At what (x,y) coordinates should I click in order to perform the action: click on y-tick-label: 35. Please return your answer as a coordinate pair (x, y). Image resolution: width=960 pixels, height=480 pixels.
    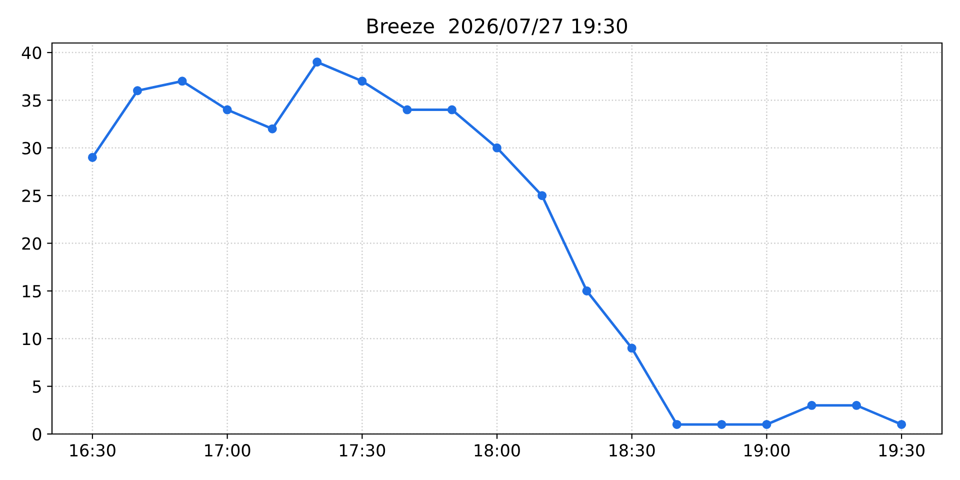
    Looking at the image, I should click on (31, 100).